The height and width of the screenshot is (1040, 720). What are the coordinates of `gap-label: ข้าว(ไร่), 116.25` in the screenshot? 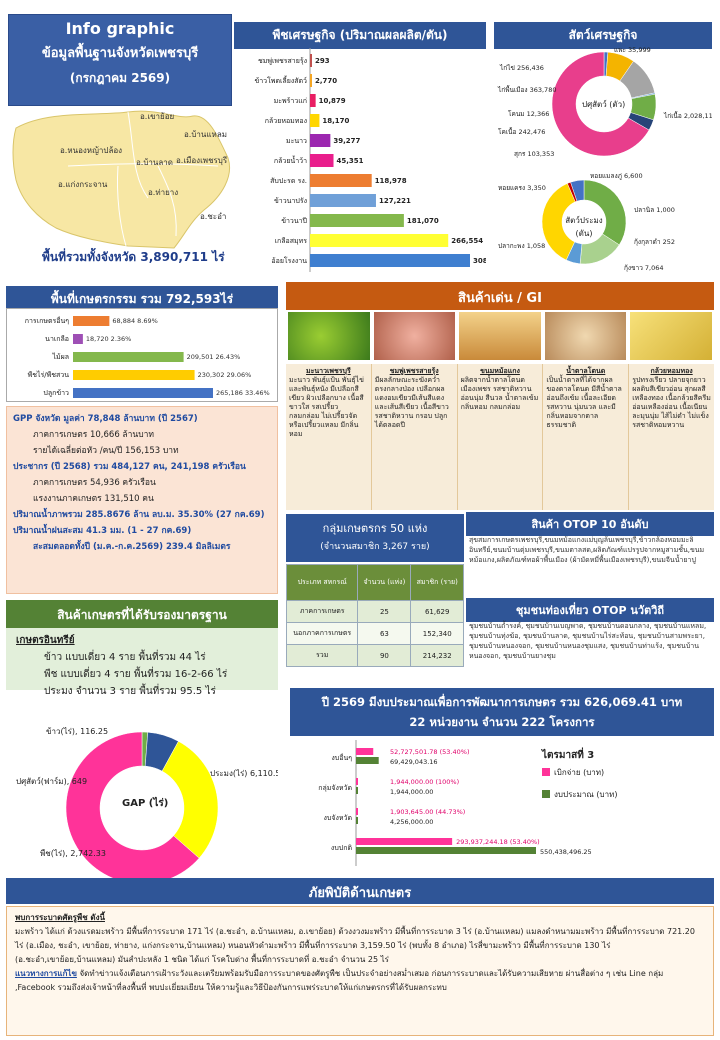 It's located at (77, 731).